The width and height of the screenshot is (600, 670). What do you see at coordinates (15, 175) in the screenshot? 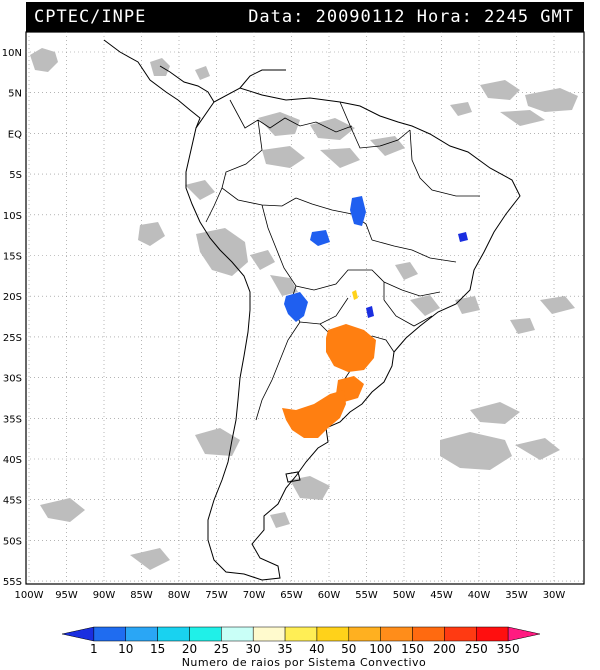
I see `lat-label: 5S` at bounding box center [15, 175].